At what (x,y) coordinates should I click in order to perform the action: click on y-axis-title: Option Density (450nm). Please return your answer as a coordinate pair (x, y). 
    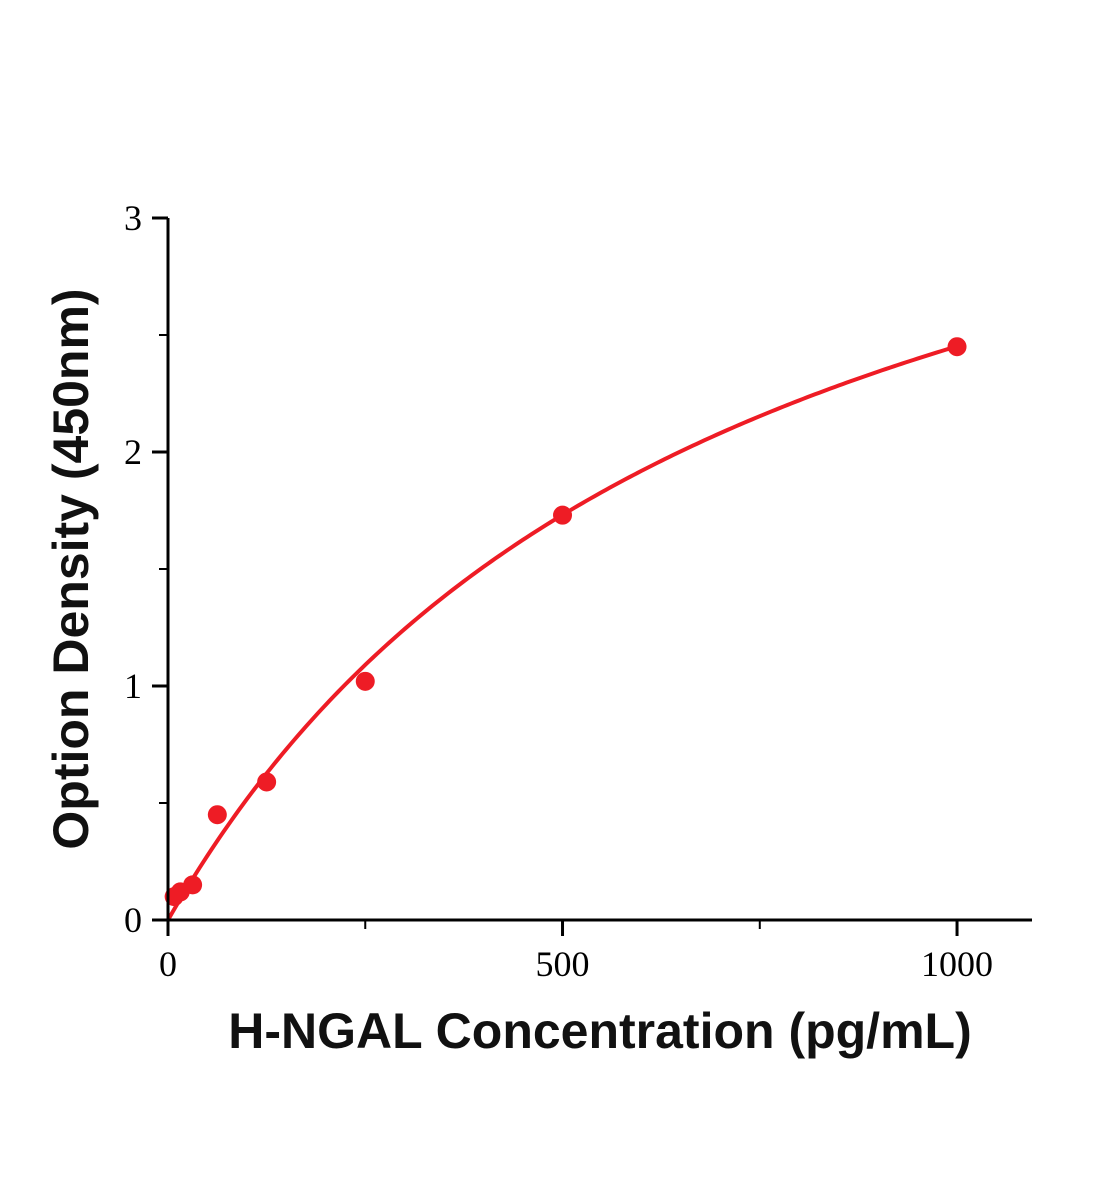
    Looking at the image, I should click on (71, 568).